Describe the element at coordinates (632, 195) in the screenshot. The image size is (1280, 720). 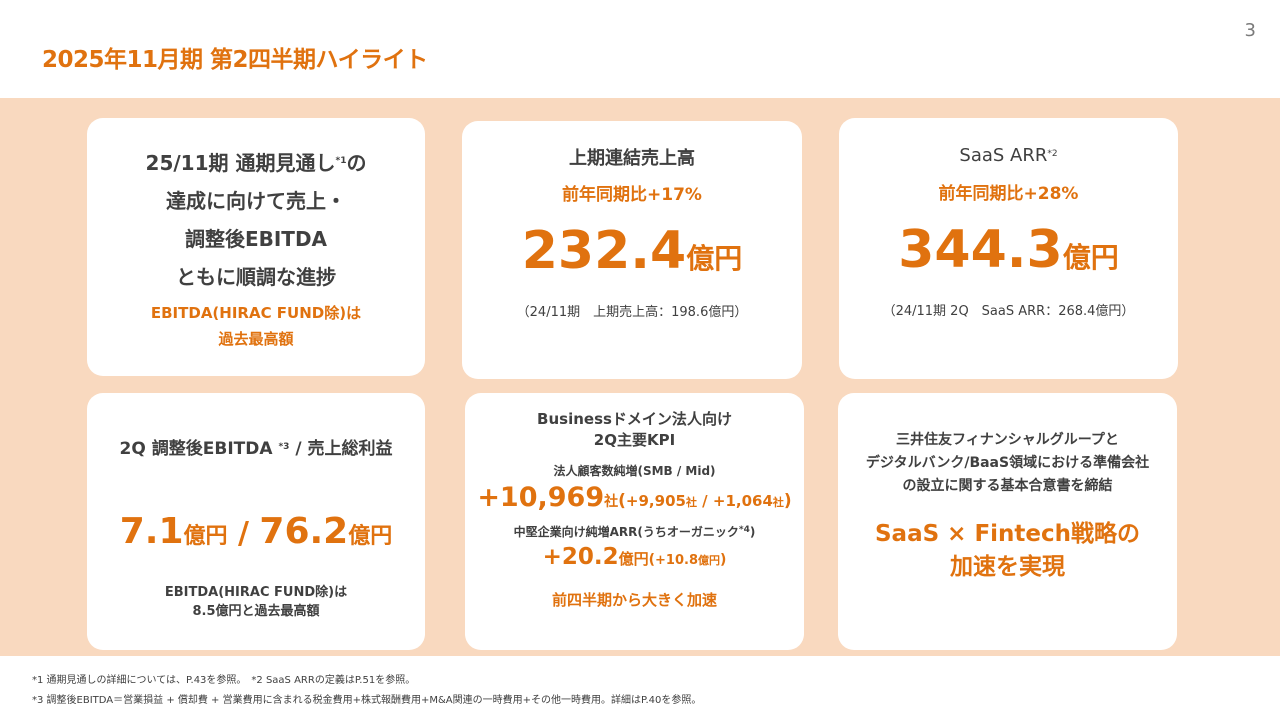
I see `revenue-growth: 前年同期比+17%` at that location.